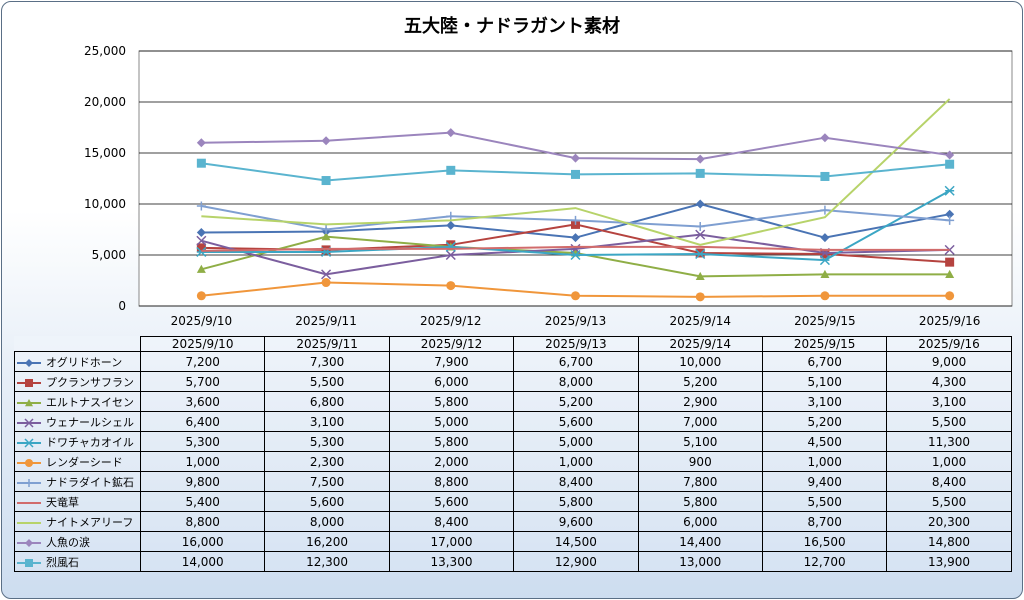 The height and width of the screenshot is (600, 1024). I want to click on table-cell: 5,700, so click(202, 381).